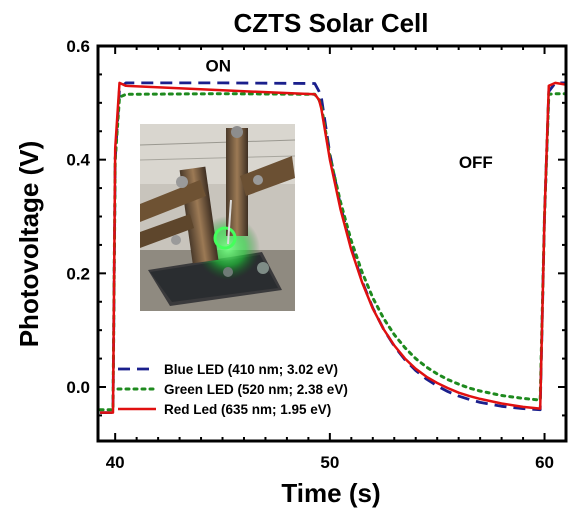 The width and height of the screenshot is (569, 514). I want to click on x-tick-label: 60, so click(544, 462).